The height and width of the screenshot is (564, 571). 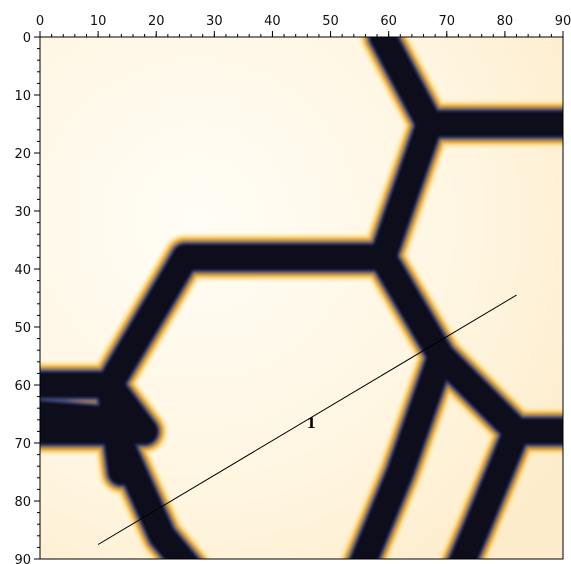 I want to click on y-tick-label: 40, so click(x=22, y=270).